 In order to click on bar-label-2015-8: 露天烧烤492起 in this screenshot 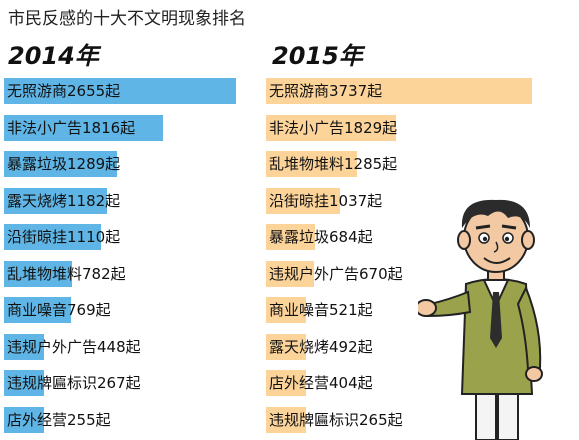, I will do `click(321, 347)`.